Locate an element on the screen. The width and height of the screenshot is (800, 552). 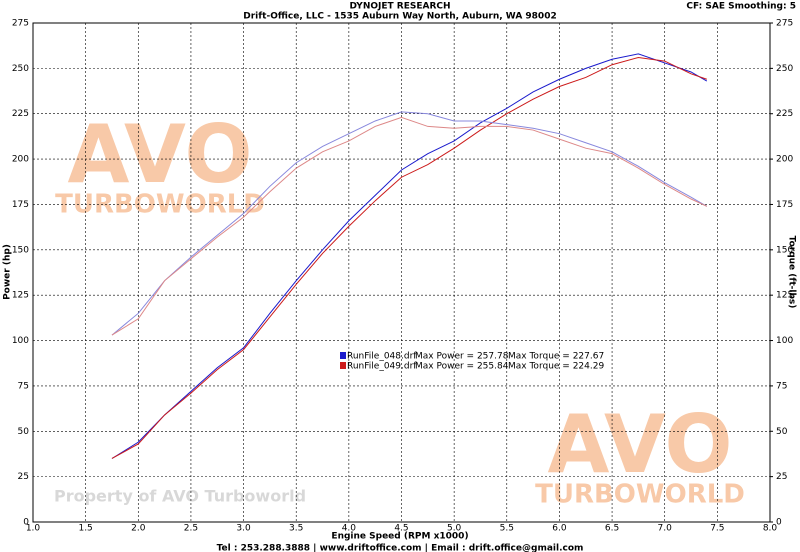
y-tick-label: 25 is located at coordinates (23, 477).